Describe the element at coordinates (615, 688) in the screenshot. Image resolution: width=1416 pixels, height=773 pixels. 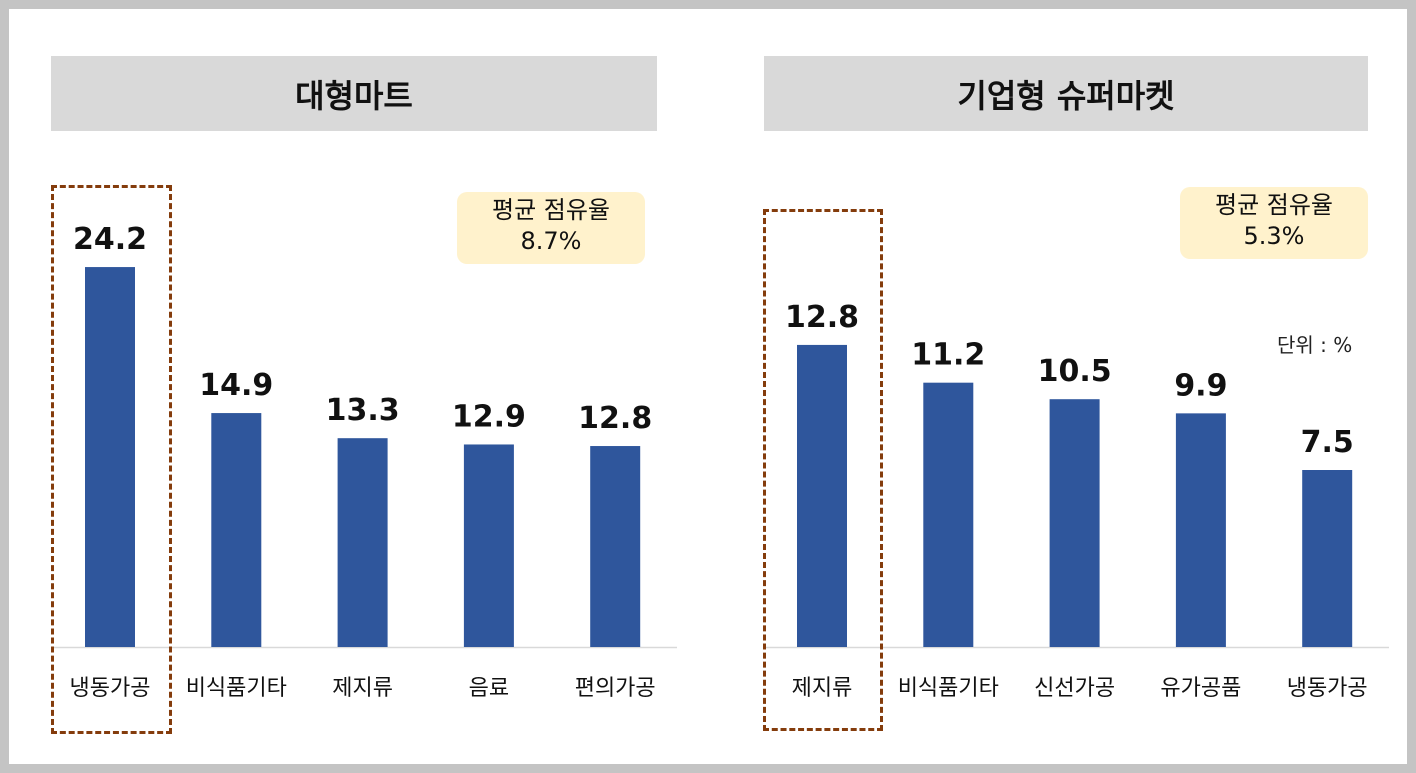
I see `category-label: 편의가공` at that location.